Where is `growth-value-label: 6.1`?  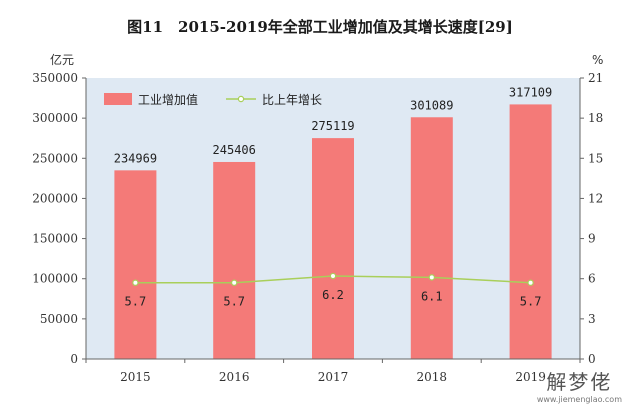 growth-value-label: 6.1 is located at coordinates (432, 296).